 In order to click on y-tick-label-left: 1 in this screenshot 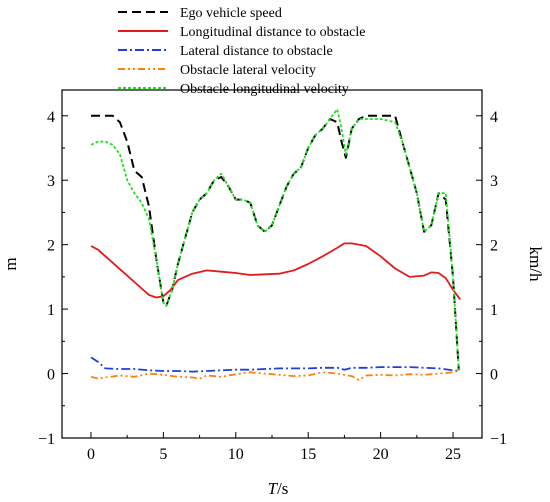, I will do `click(51, 310)`.